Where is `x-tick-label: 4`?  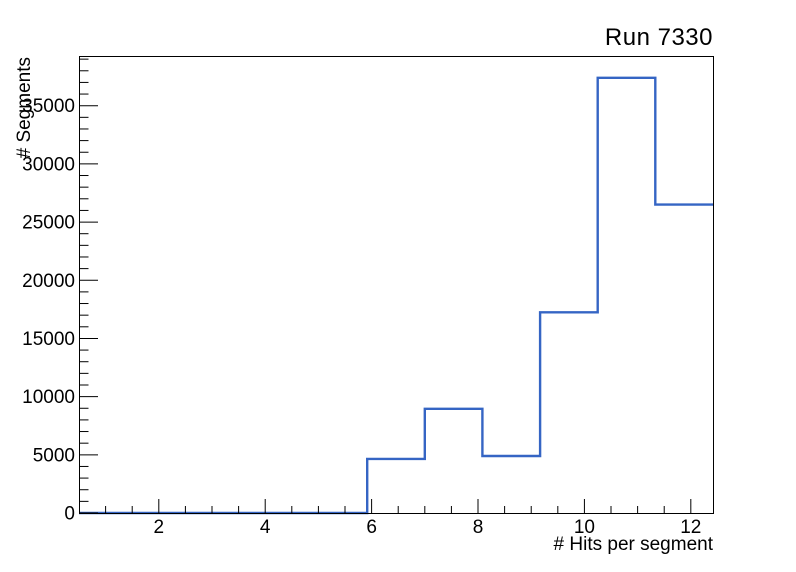 x-tick-label: 4 is located at coordinates (265, 527).